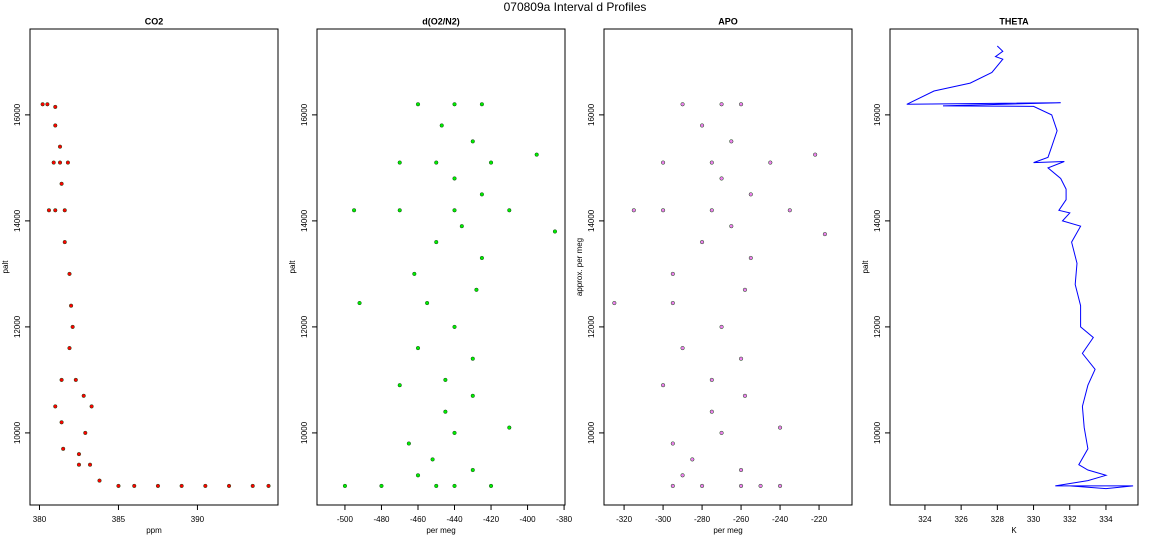 Image resolution: width=1150 pixels, height=550 pixels. What do you see at coordinates (119, 519) in the screenshot?
I see `x-tick-label: 385` at bounding box center [119, 519].